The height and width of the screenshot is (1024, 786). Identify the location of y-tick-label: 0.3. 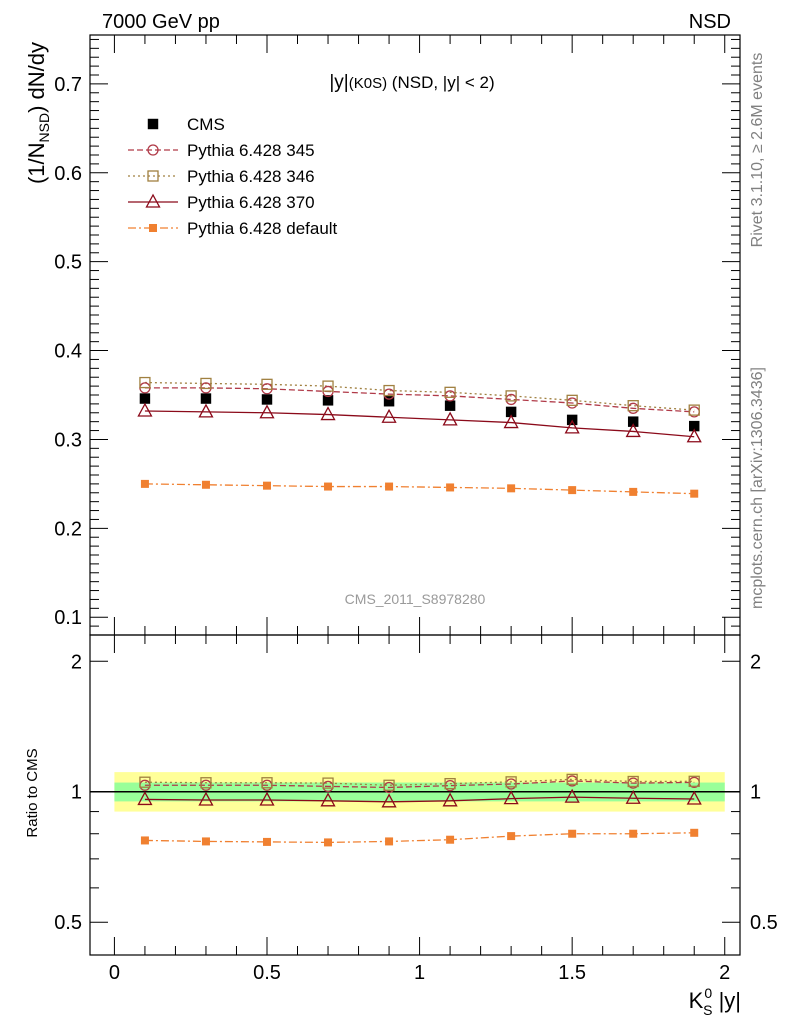
(68, 440).